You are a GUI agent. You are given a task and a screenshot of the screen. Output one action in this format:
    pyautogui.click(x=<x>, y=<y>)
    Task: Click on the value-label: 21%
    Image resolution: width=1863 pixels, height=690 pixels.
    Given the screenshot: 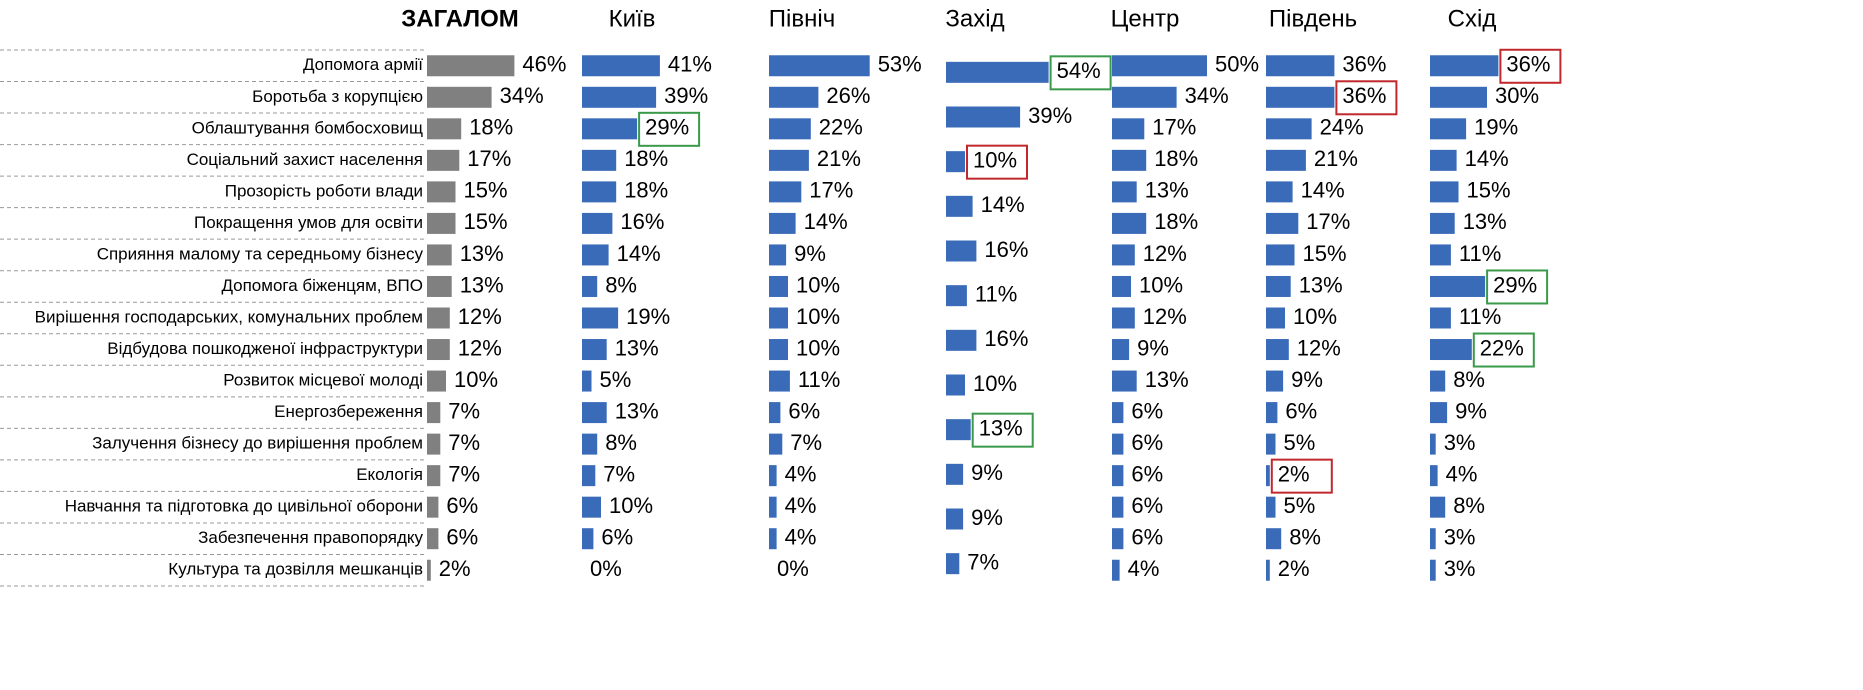 What is the action you would take?
    pyautogui.click(x=839, y=158)
    